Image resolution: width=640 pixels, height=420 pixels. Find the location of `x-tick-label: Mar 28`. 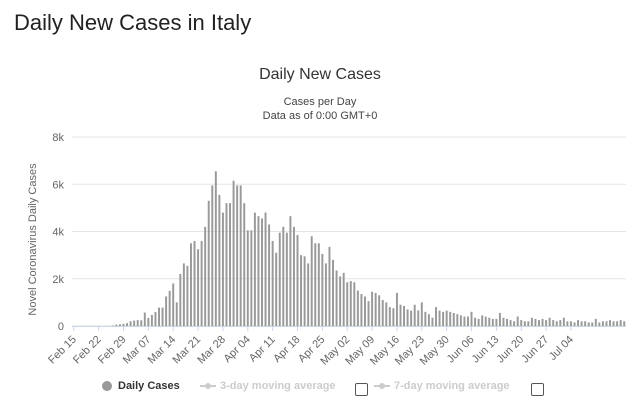

x-tick-label: Mar 28 is located at coordinates (211, 350).